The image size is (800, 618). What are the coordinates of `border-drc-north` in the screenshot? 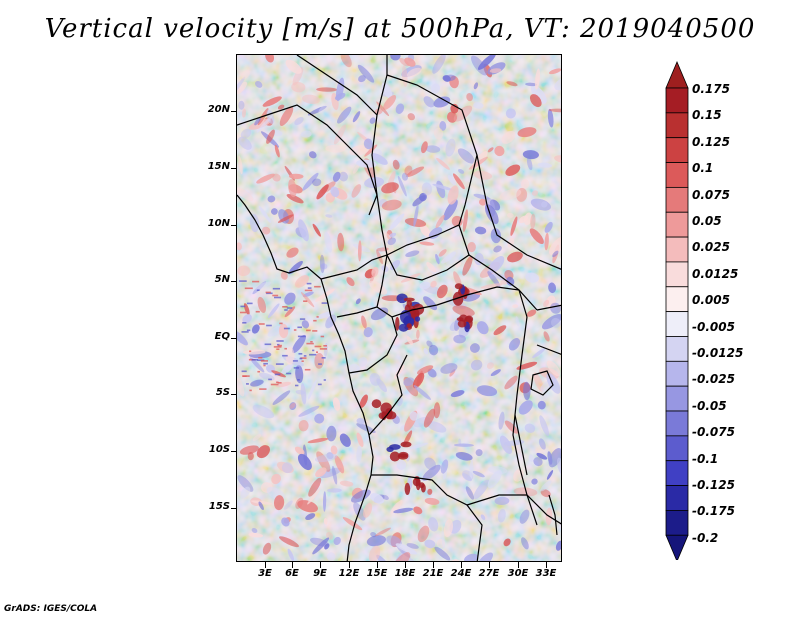 It's located at (452, 302).